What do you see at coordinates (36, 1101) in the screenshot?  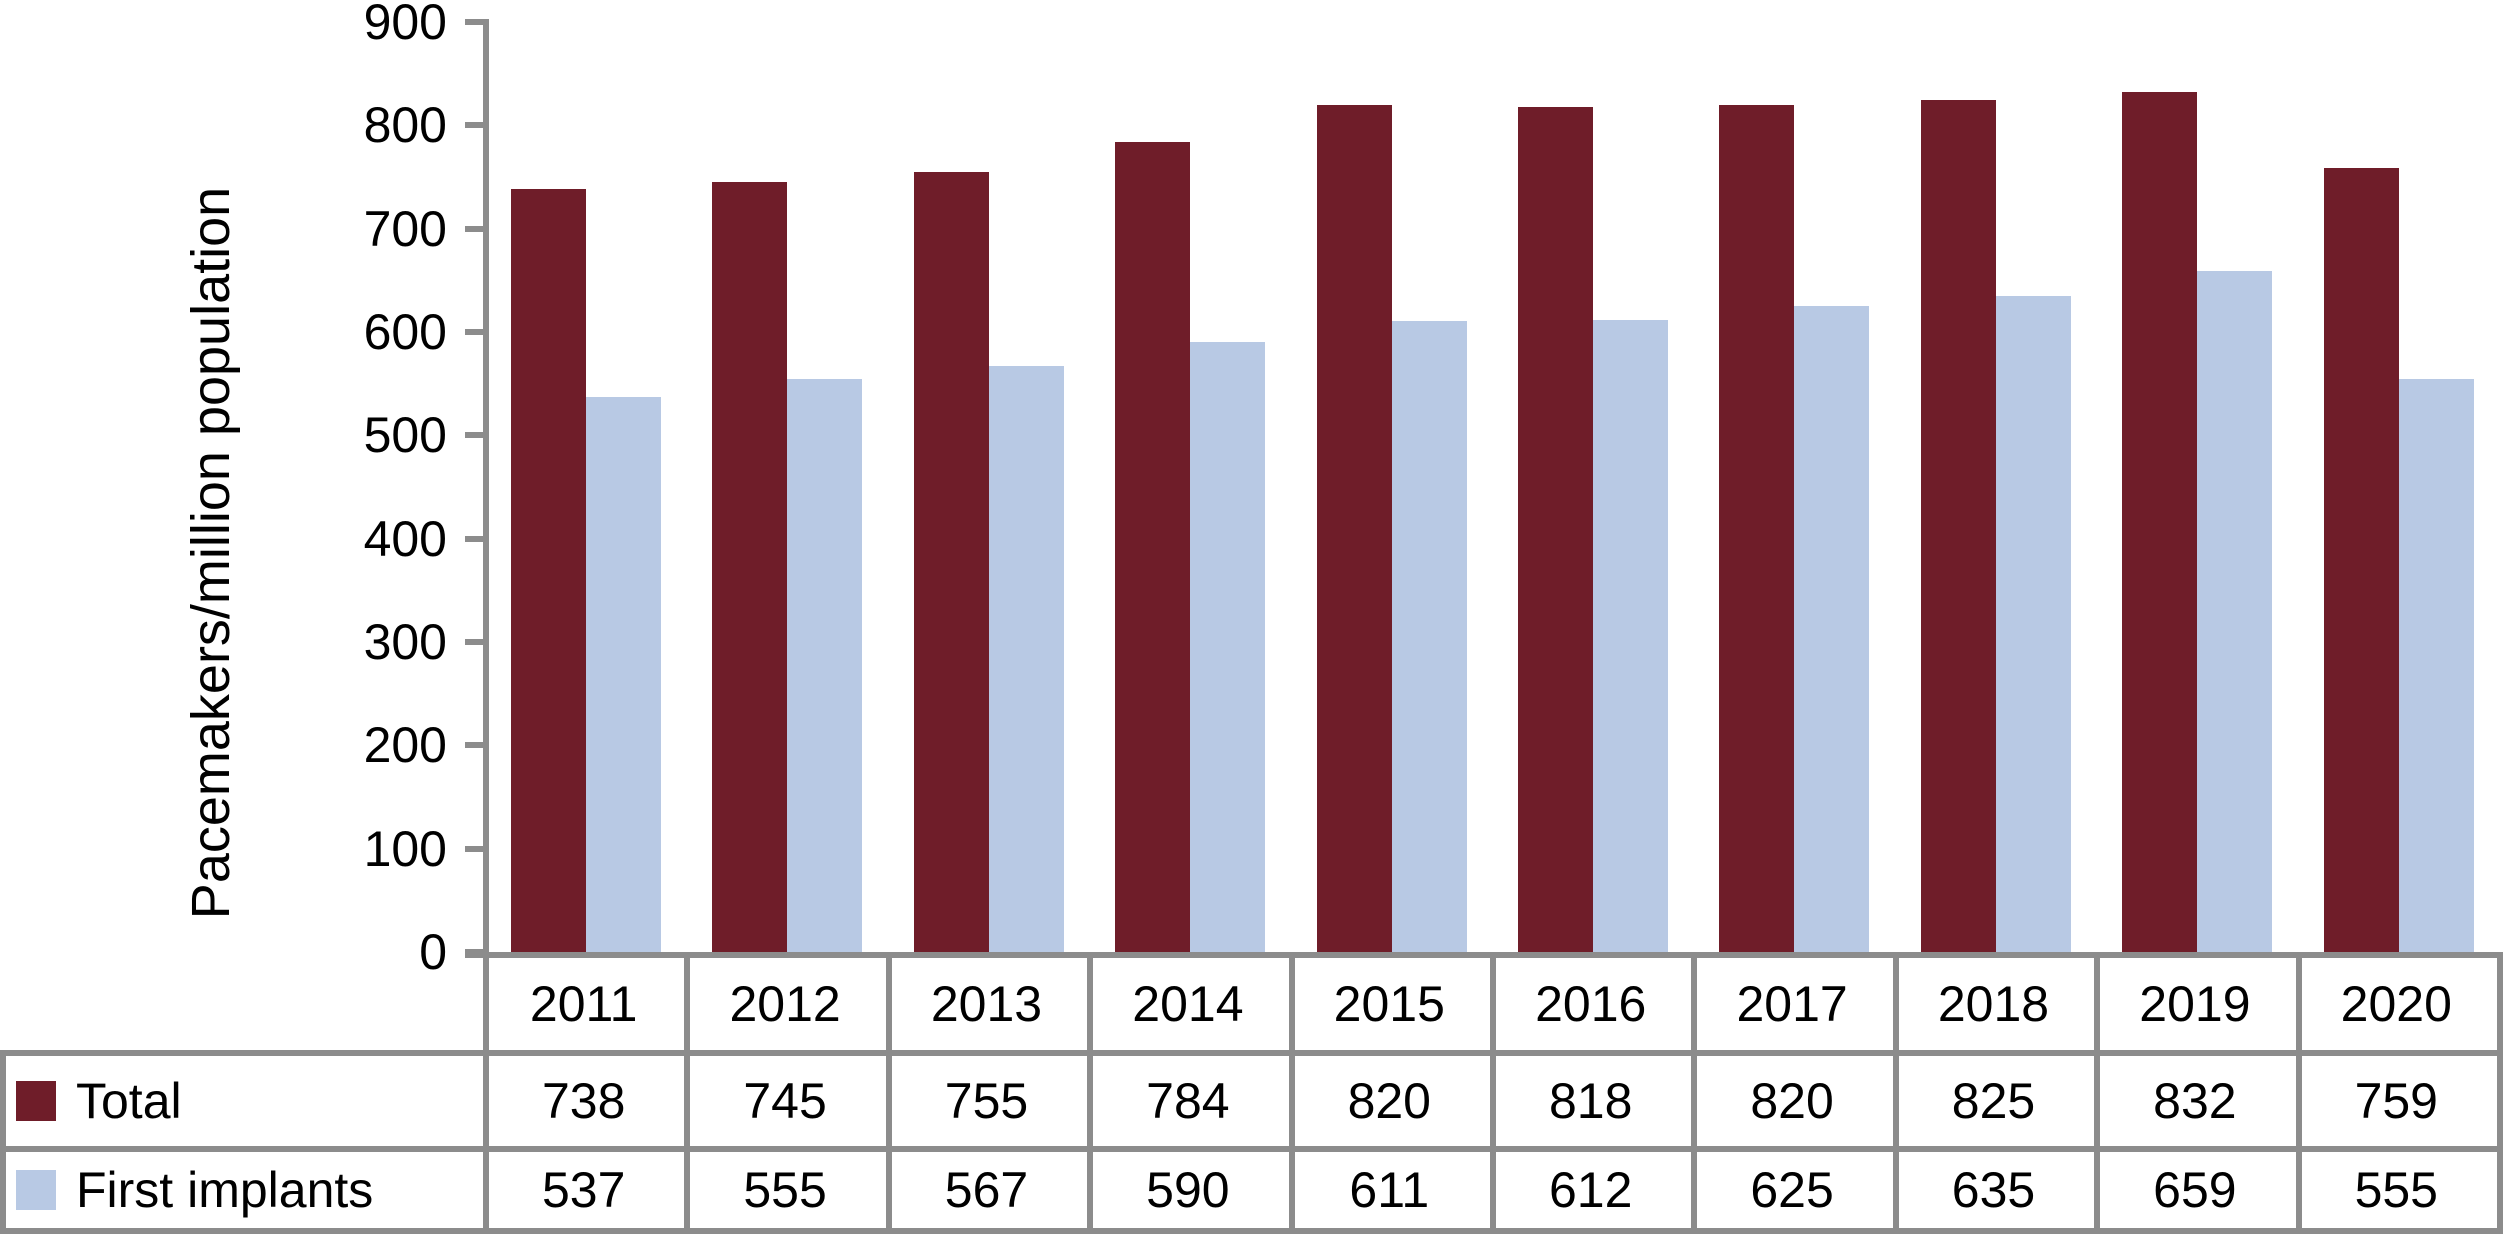 I see `legend-swatch-total` at bounding box center [36, 1101].